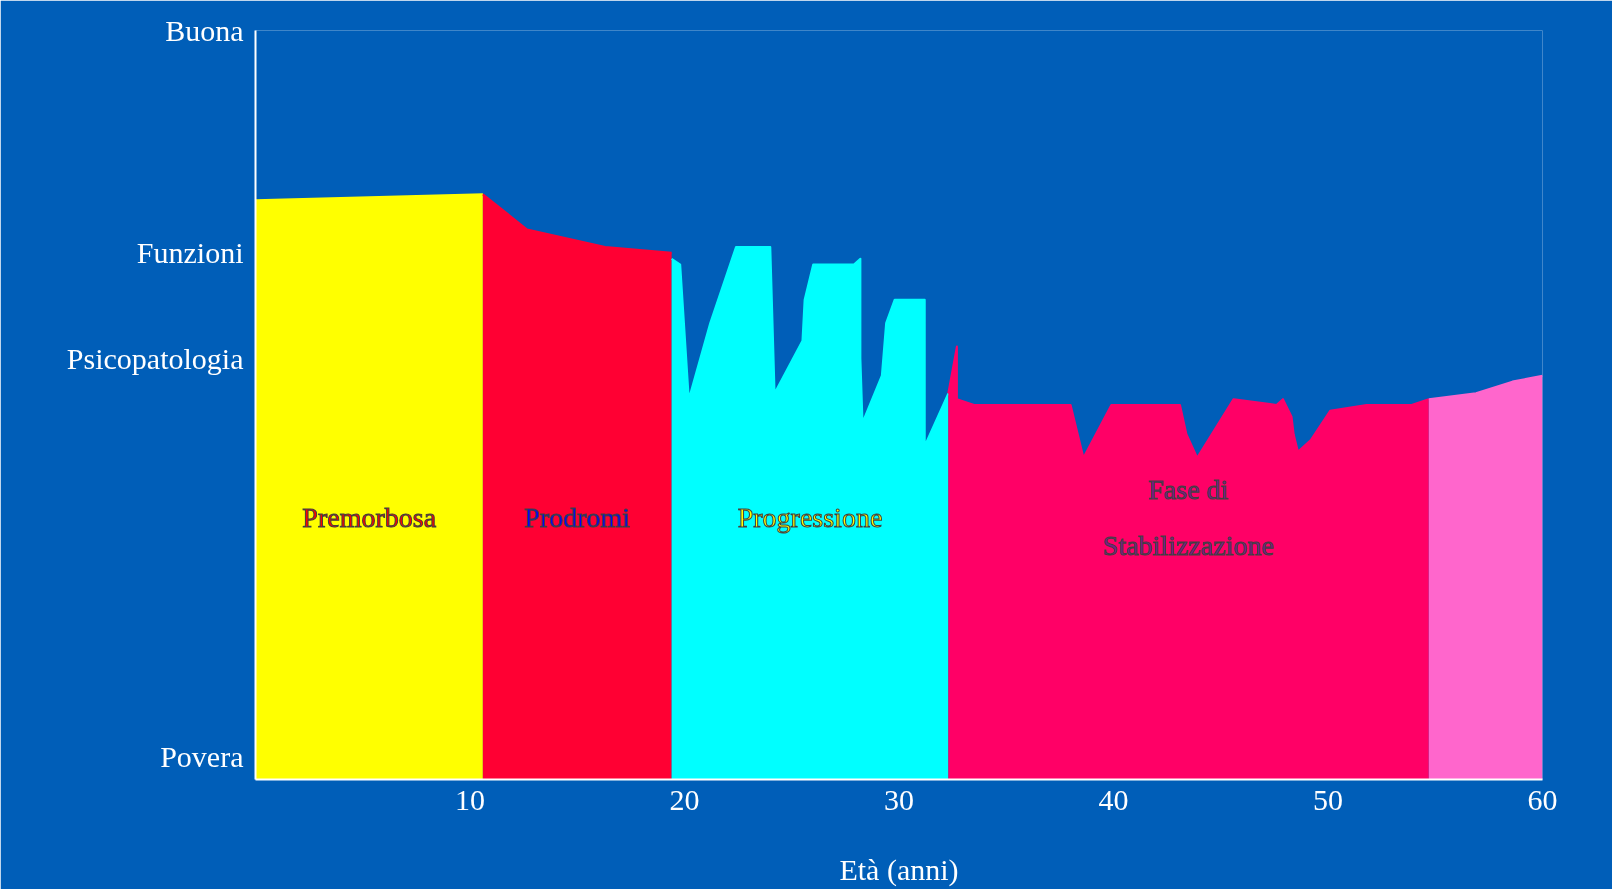  I want to click on text: Buona, so click(204, 30).